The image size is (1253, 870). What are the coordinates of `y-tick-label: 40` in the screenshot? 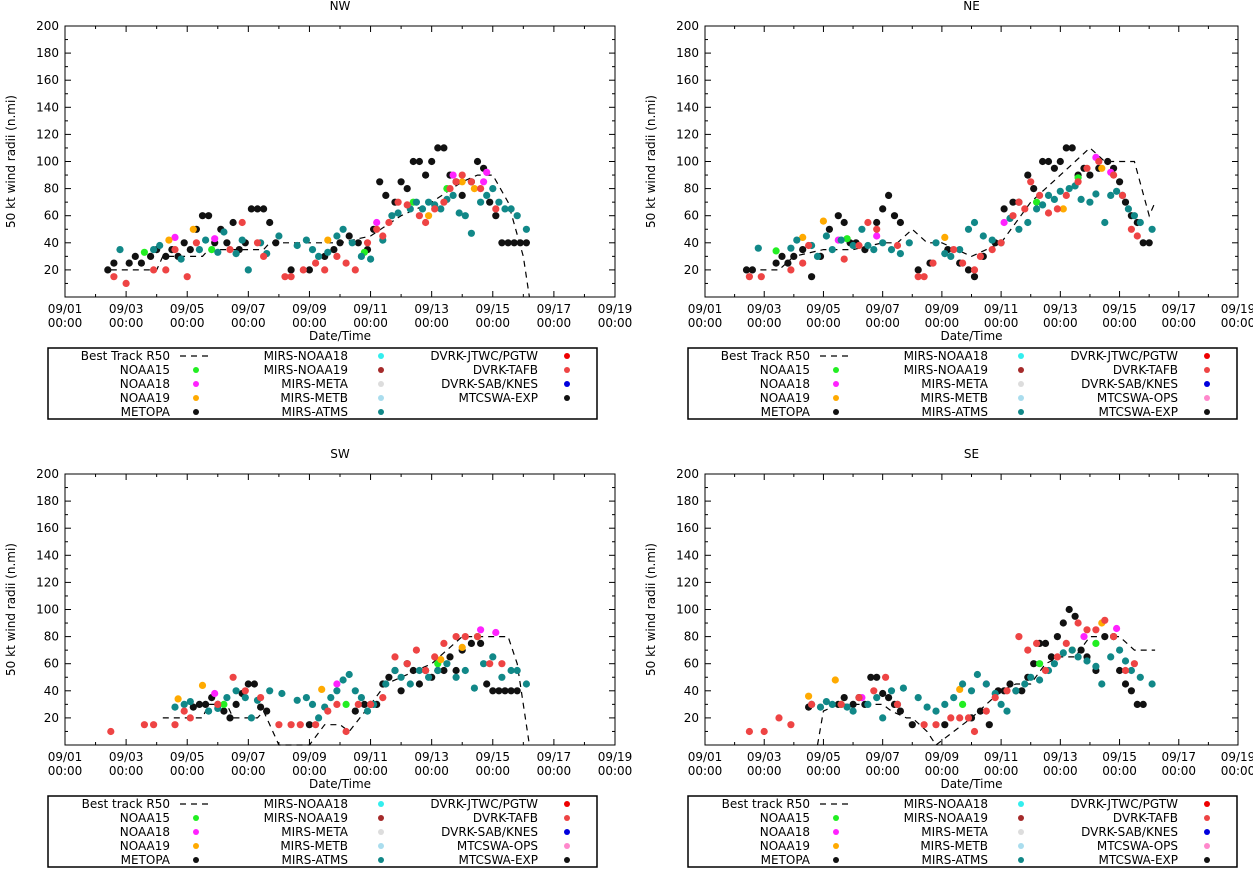 It's located at (691, 243).